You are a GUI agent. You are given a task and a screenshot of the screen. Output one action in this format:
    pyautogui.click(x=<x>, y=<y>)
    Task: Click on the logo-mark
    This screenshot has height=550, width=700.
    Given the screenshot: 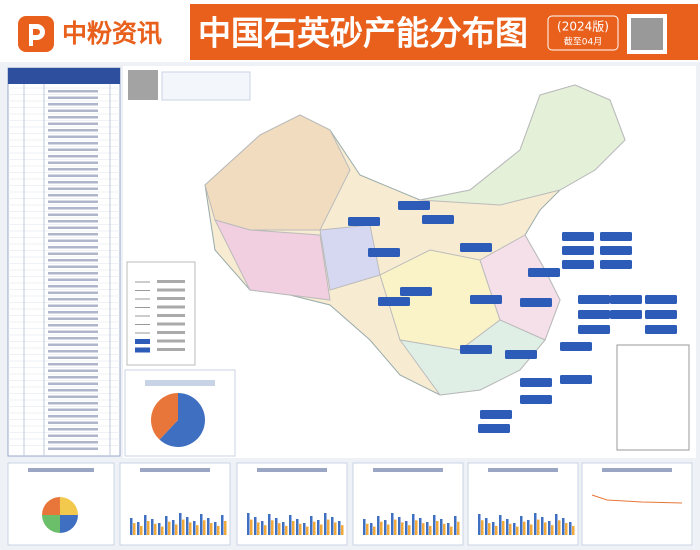 What is the action you would take?
    pyautogui.click(x=37, y=35)
    